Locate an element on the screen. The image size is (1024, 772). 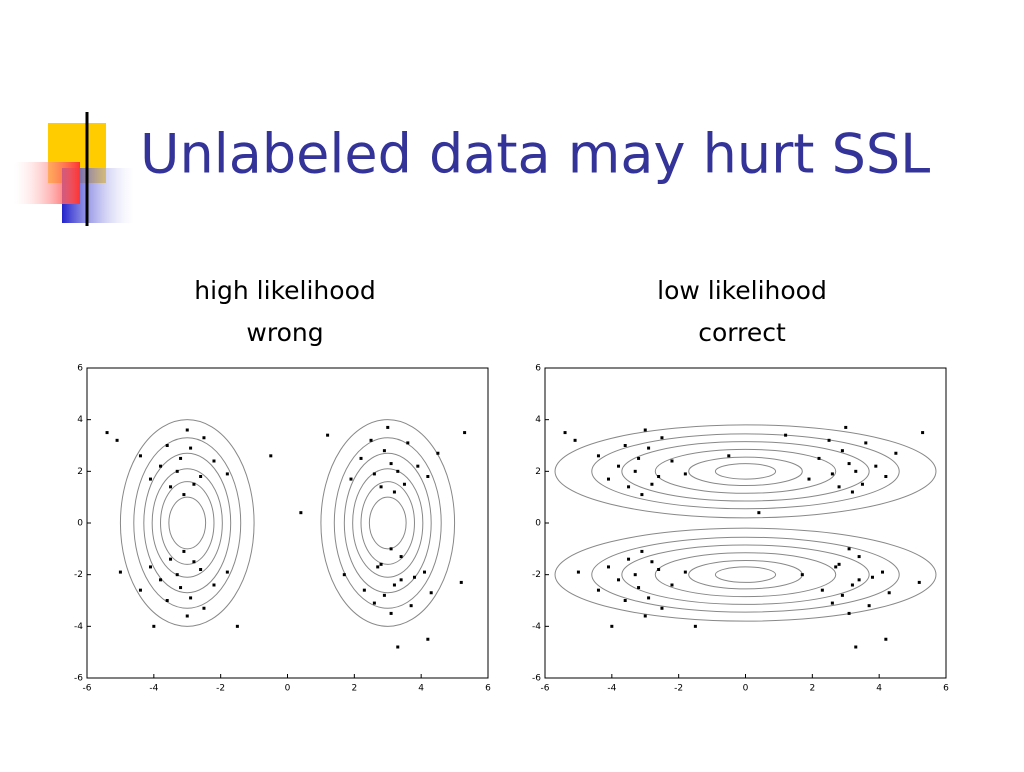
y-tick-label: 6 is located at coordinates (80, 369).